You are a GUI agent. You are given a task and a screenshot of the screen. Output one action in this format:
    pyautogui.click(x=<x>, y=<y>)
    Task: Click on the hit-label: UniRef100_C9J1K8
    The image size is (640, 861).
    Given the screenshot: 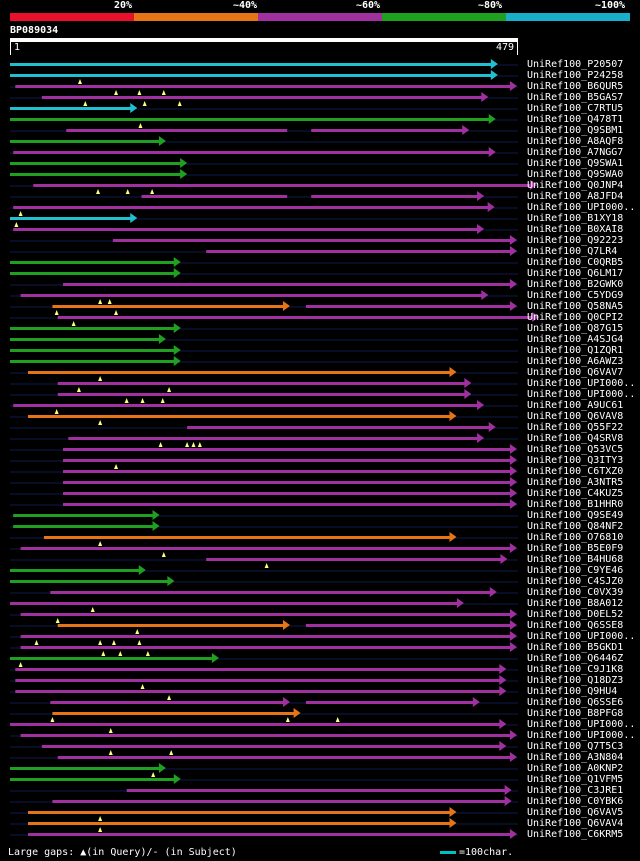 What is the action you would take?
    pyautogui.click(x=575, y=669)
    